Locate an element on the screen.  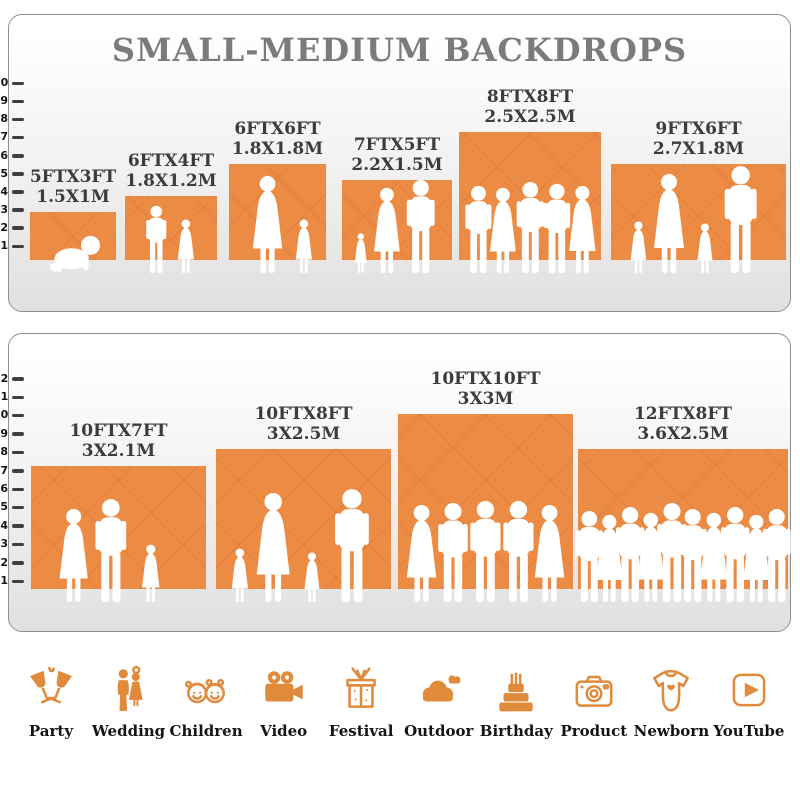
backdrop-8ftx8ft is located at coordinates (530, 196).